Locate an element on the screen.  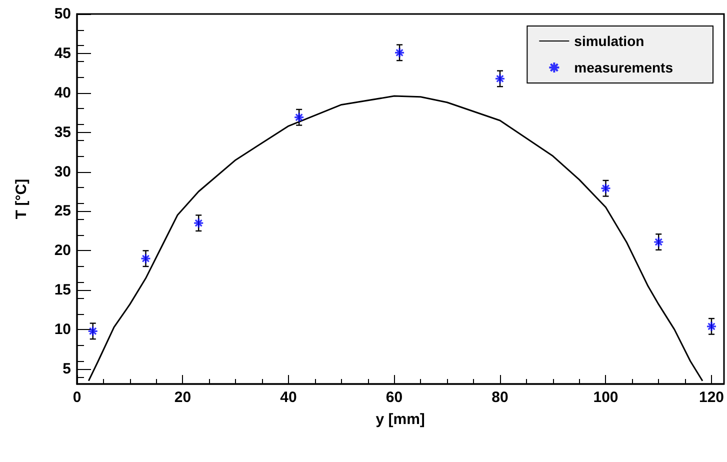
y-tick-label: 50 is located at coordinates (62, 14).